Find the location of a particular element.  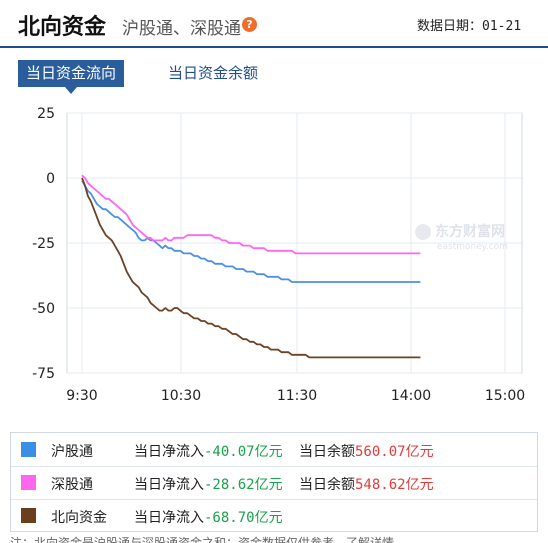

y-tick-label: -50 is located at coordinates (43, 309).